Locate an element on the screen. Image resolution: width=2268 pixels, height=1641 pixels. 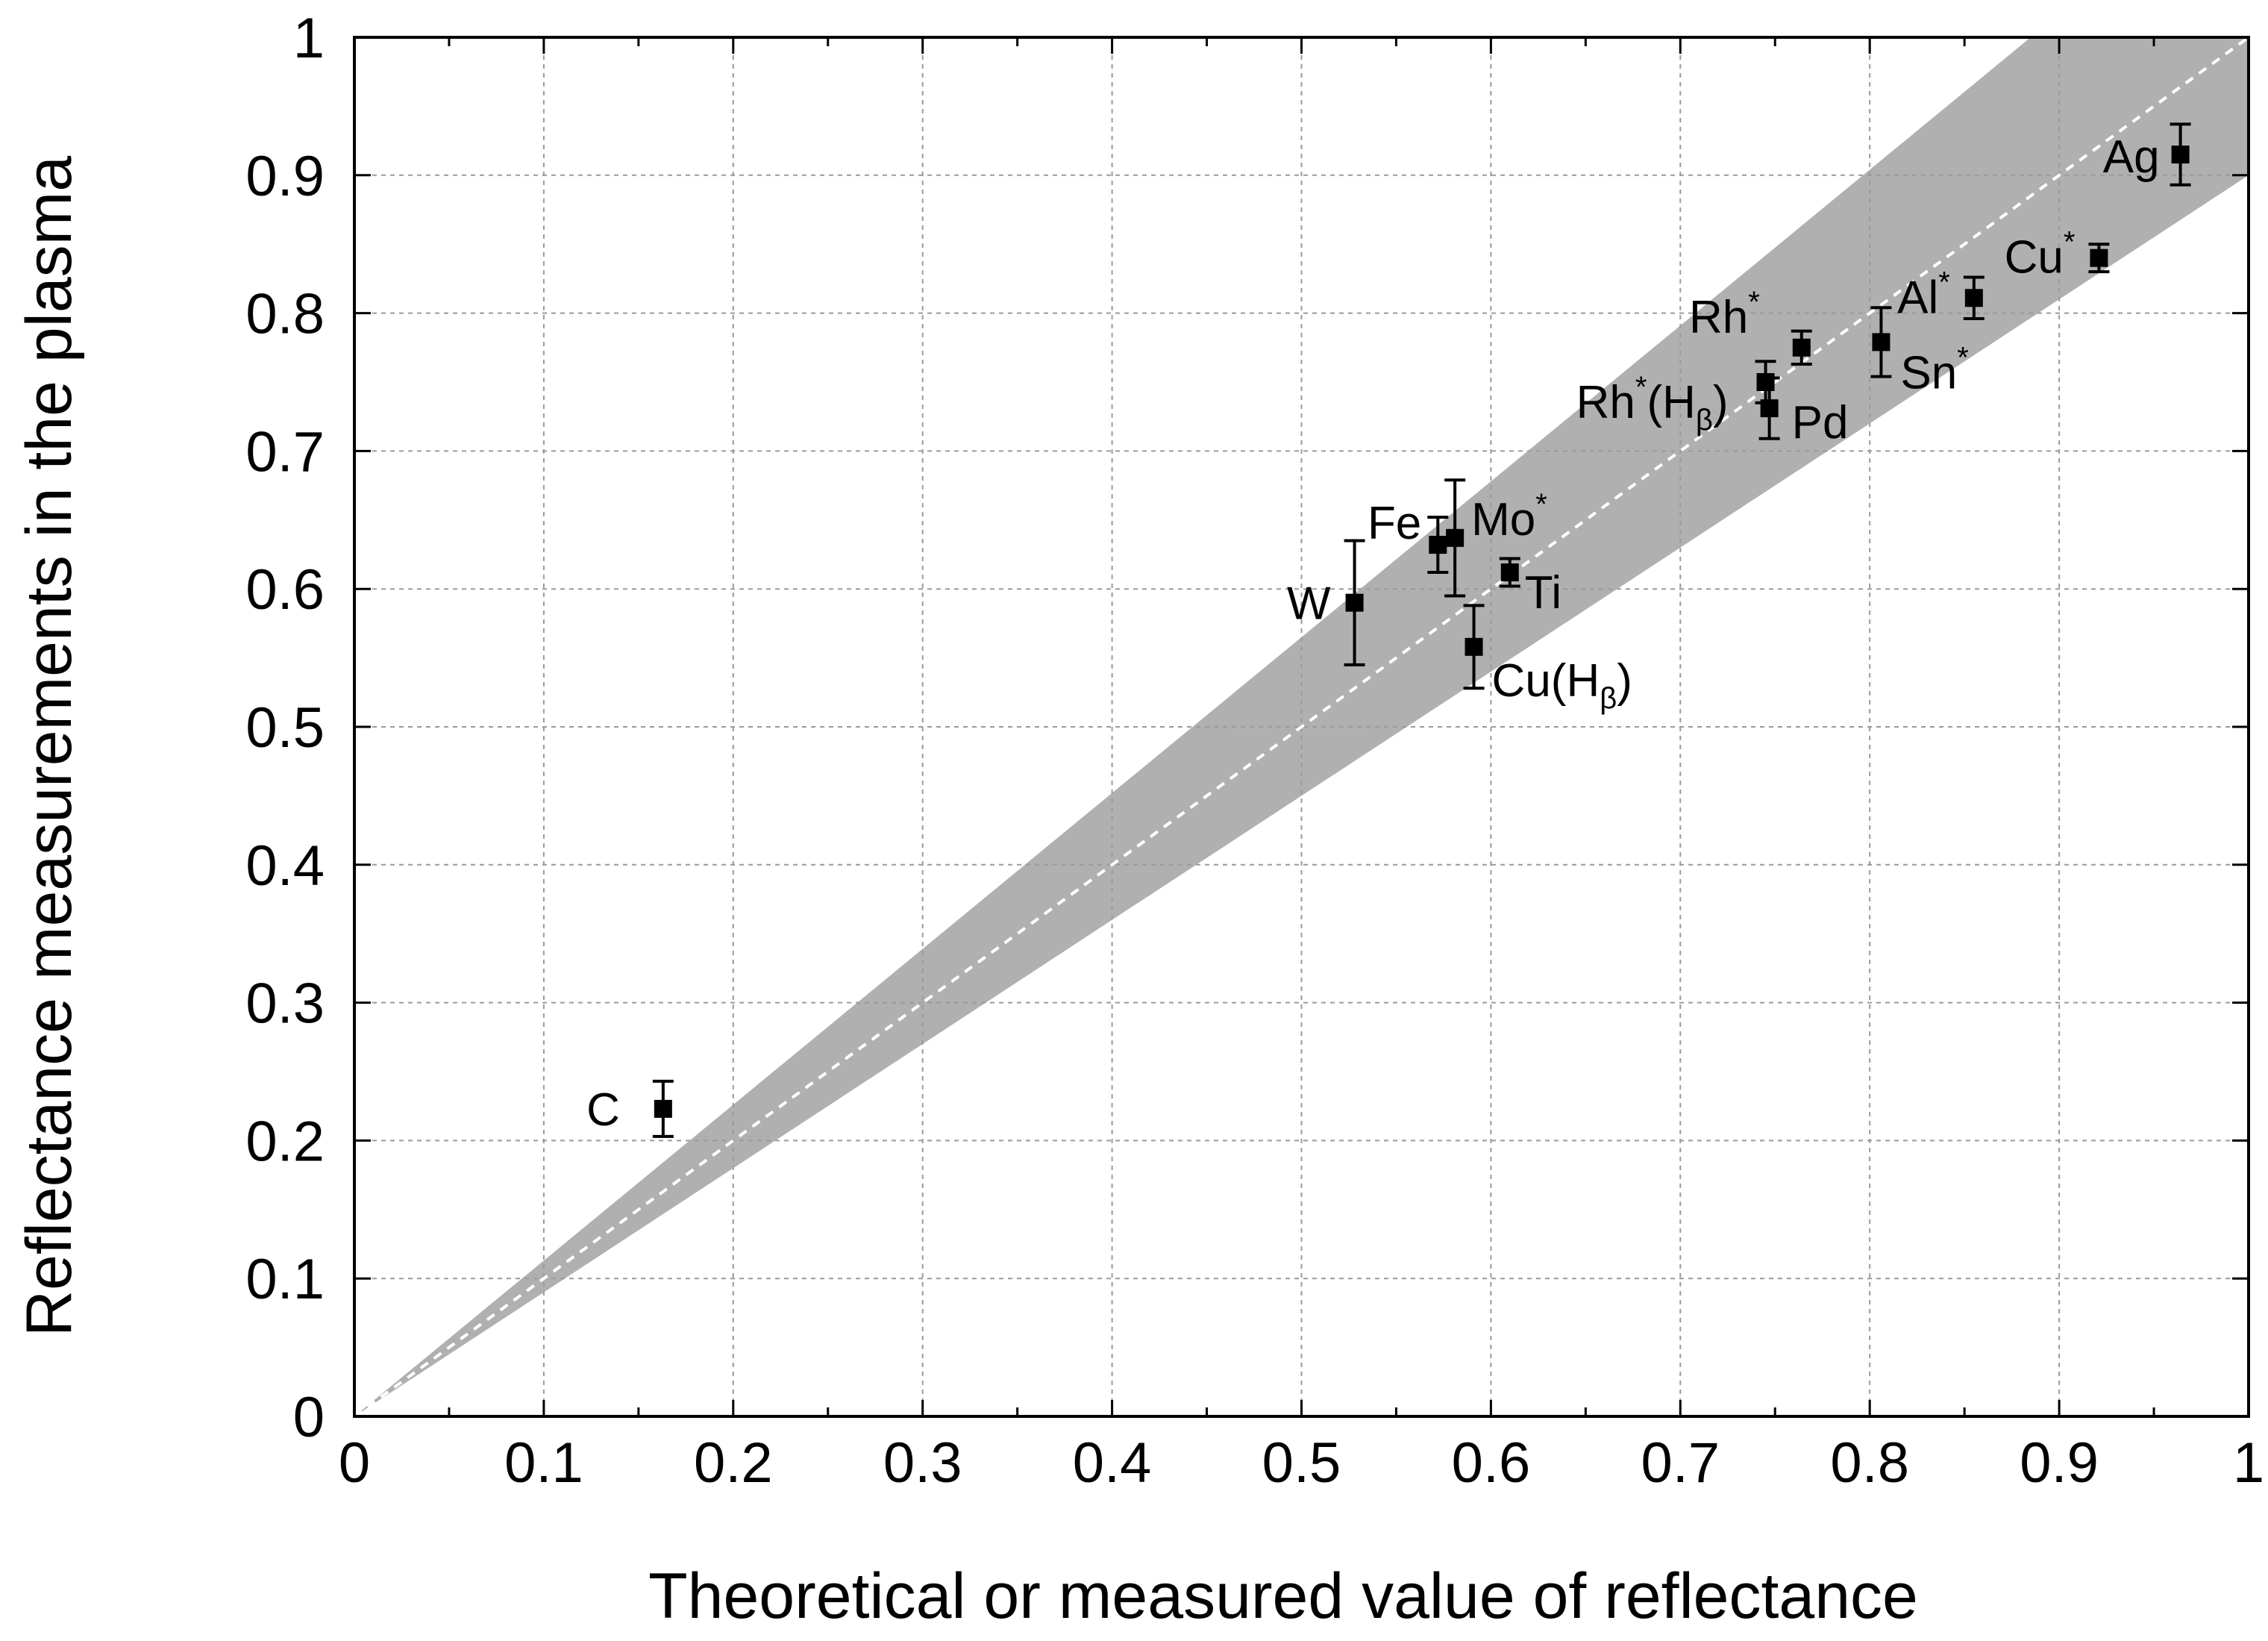
point-label-part: C is located at coordinates (603, 1110).